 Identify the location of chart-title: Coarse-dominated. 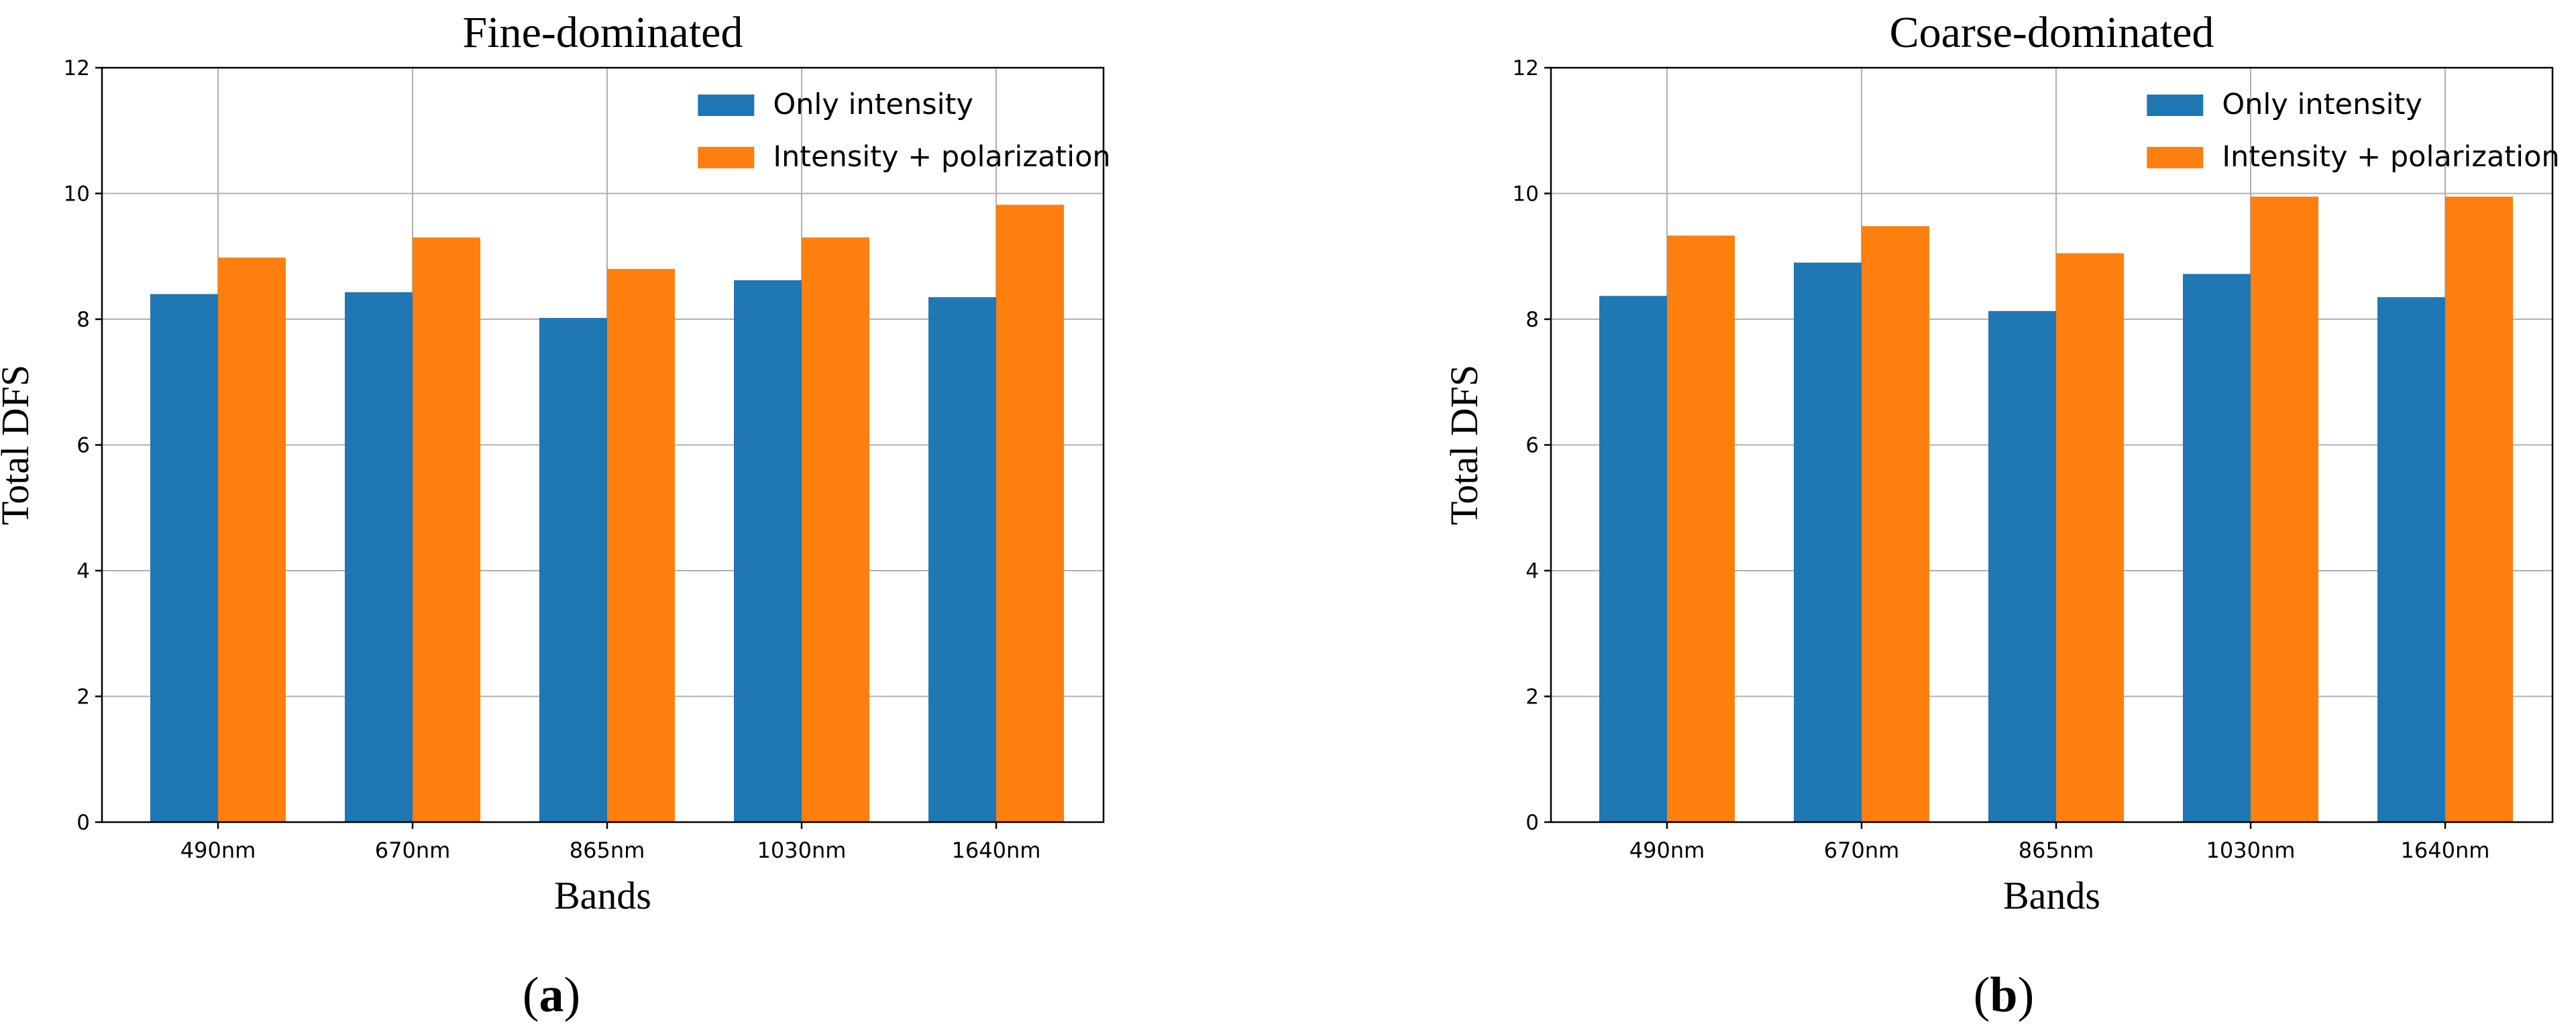
(2052, 32).